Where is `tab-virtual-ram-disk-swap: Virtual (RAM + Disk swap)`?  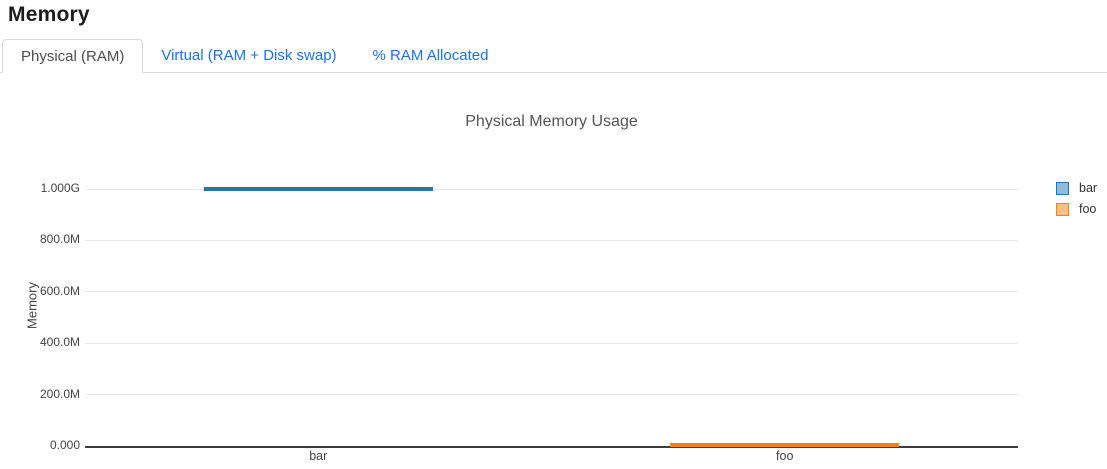
tab-virtual-ram-disk-swap: Virtual (RAM + Disk swap) is located at coordinates (249, 55).